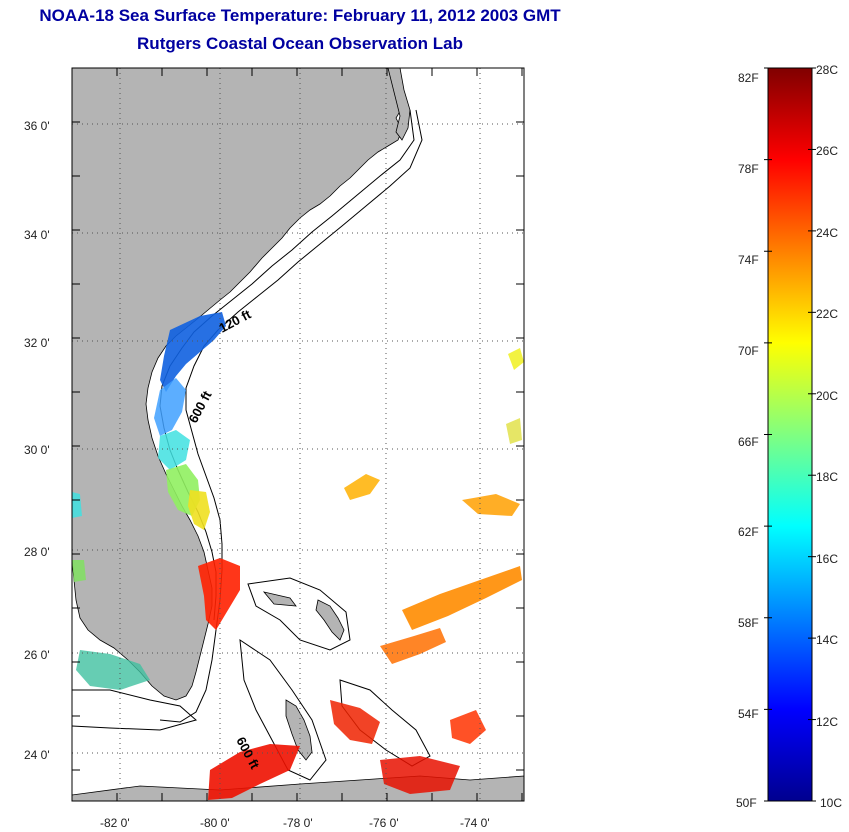  I want to click on lat-label: 24 0', so click(37, 755).